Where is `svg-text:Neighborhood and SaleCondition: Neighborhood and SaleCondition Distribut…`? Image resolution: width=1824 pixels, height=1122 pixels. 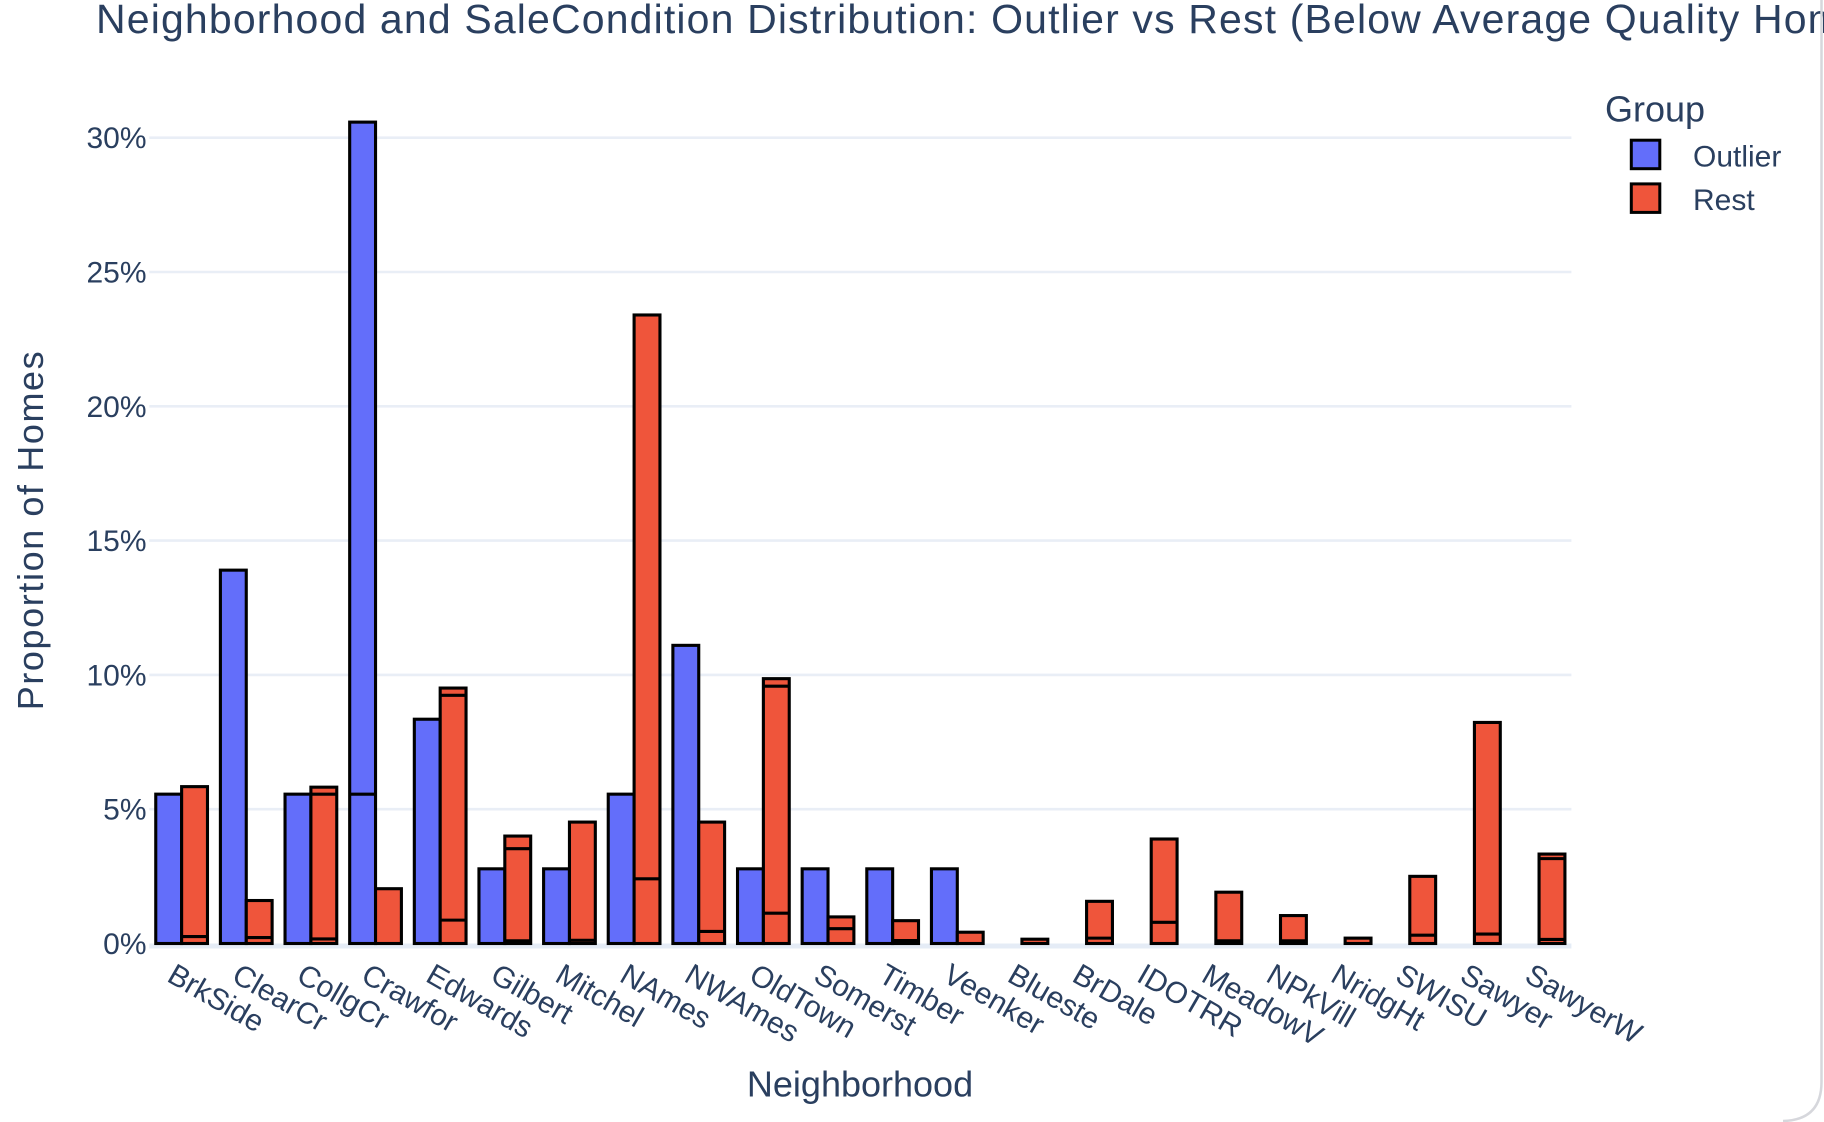 svg-text:Neighborhood and SaleCondition: Neighborhood and SaleCondition Distribut… is located at coordinates (960, 21).